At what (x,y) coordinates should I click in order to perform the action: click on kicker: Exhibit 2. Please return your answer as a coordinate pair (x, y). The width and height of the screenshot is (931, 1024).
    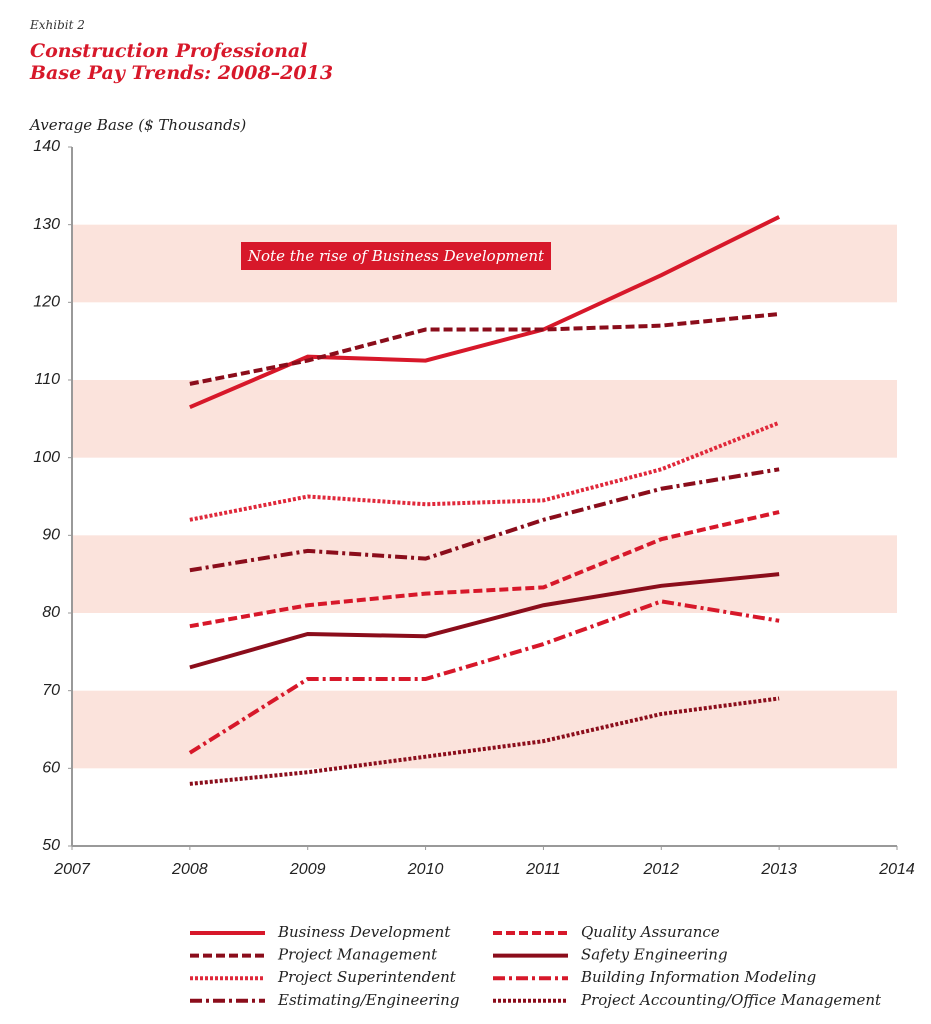
    Looking at the image, I should click on (57, 25).